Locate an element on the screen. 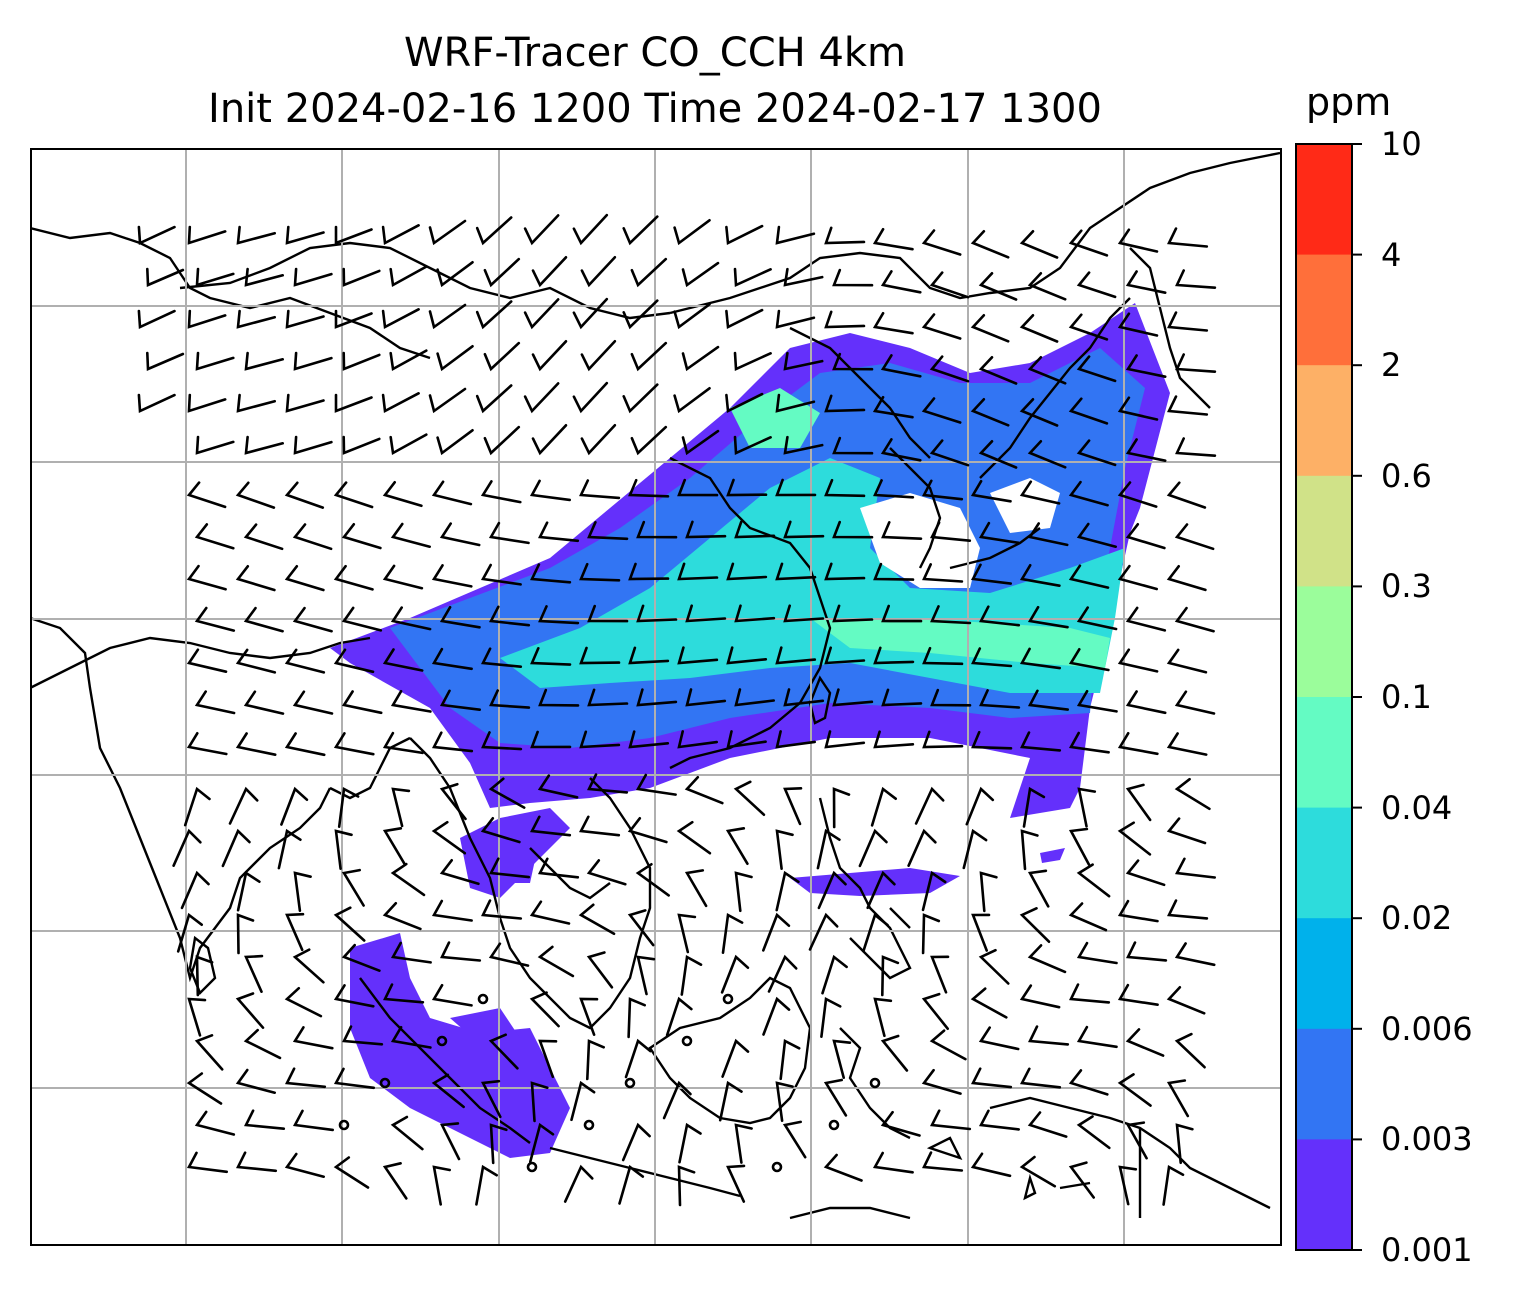  coastline-indochina is located at coordinates (530, 883).